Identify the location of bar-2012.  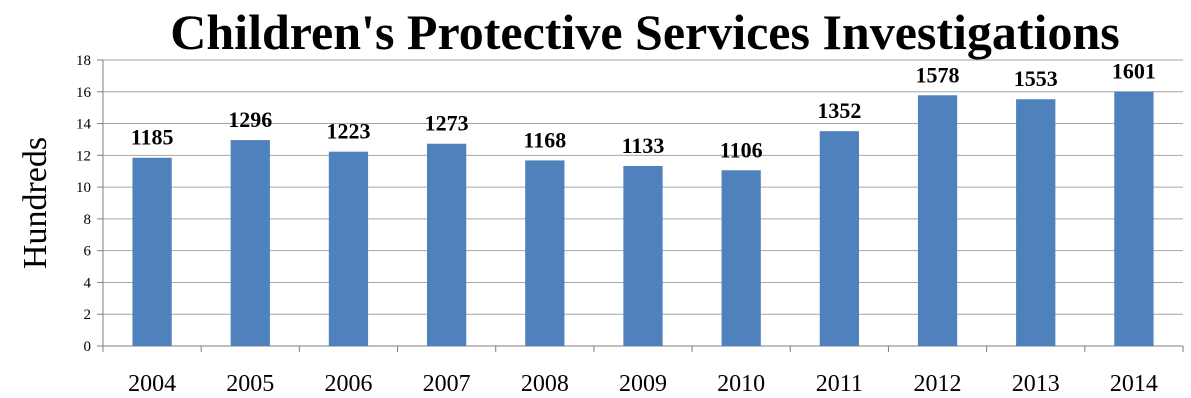
(937, 220).